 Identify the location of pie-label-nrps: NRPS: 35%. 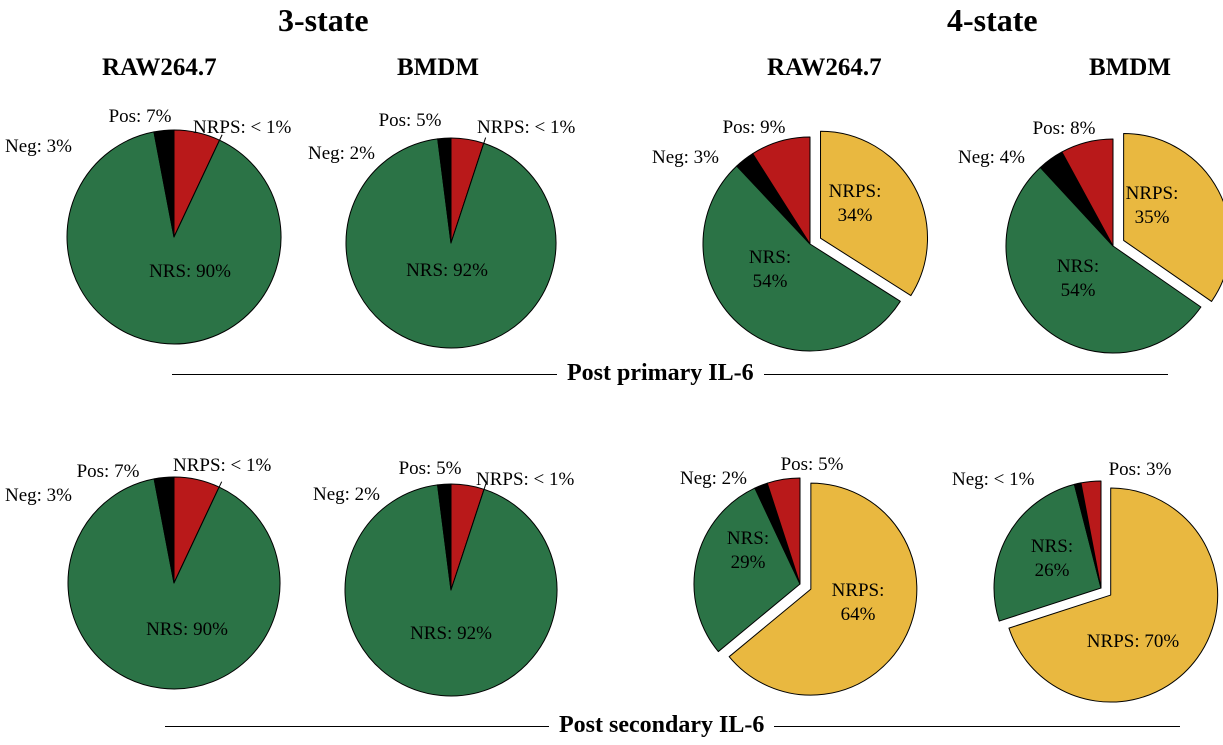
(1152, 205).